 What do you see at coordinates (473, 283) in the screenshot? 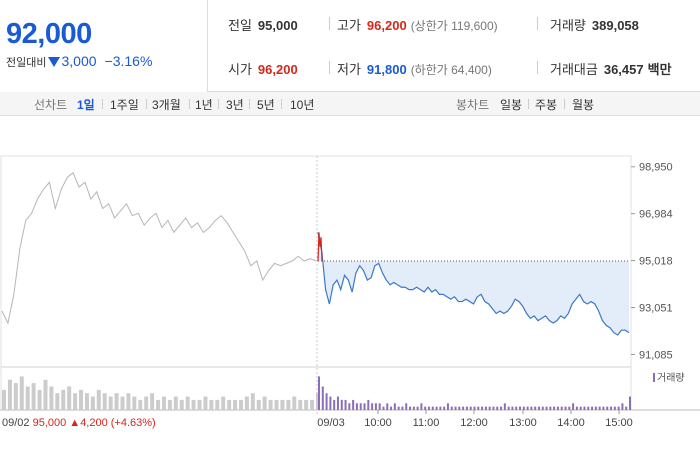
I see `below-prev-close-fill` at bounding box center [473, 283].